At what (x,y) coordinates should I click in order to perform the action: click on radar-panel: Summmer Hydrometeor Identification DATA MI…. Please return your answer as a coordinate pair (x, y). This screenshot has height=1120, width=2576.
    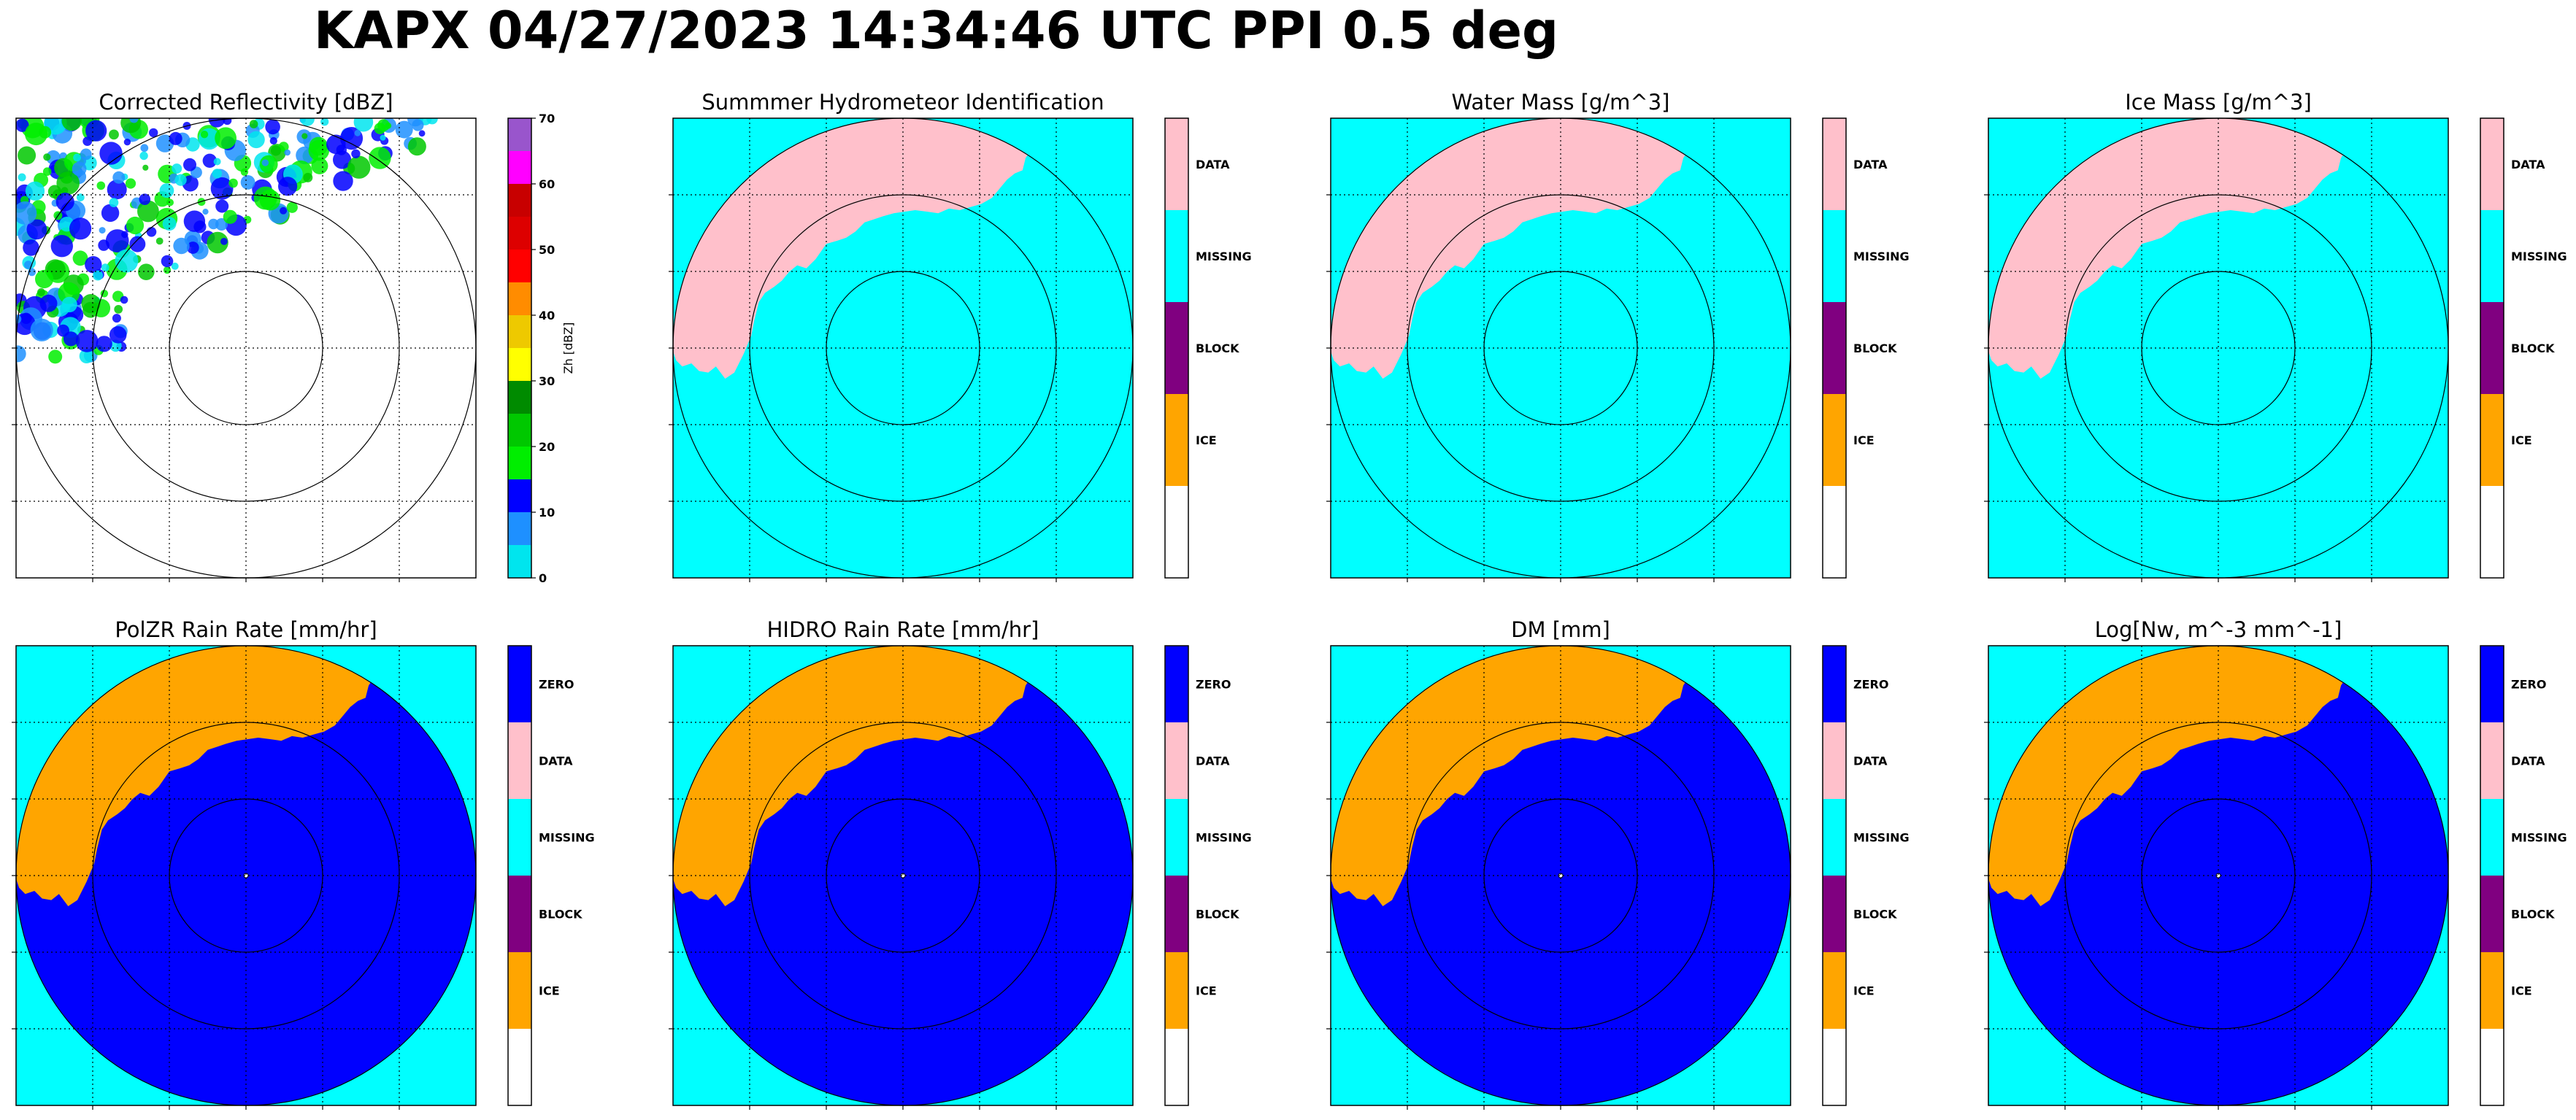
    Looking at the image, I should click on (960, 336).